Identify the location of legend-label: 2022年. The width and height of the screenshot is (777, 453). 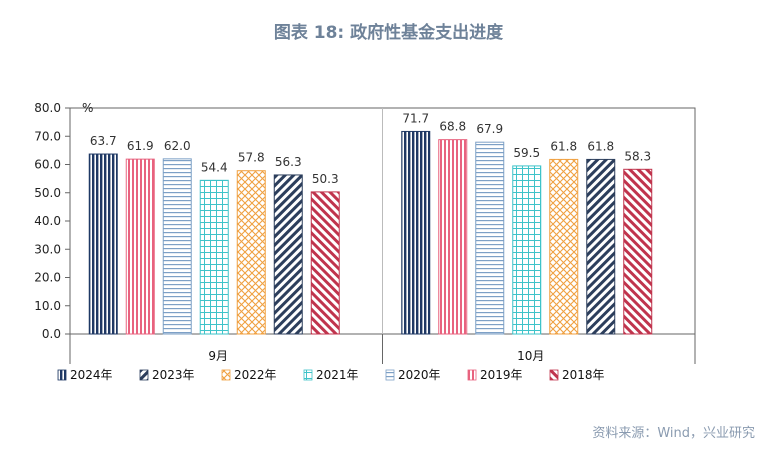
(255, 375).